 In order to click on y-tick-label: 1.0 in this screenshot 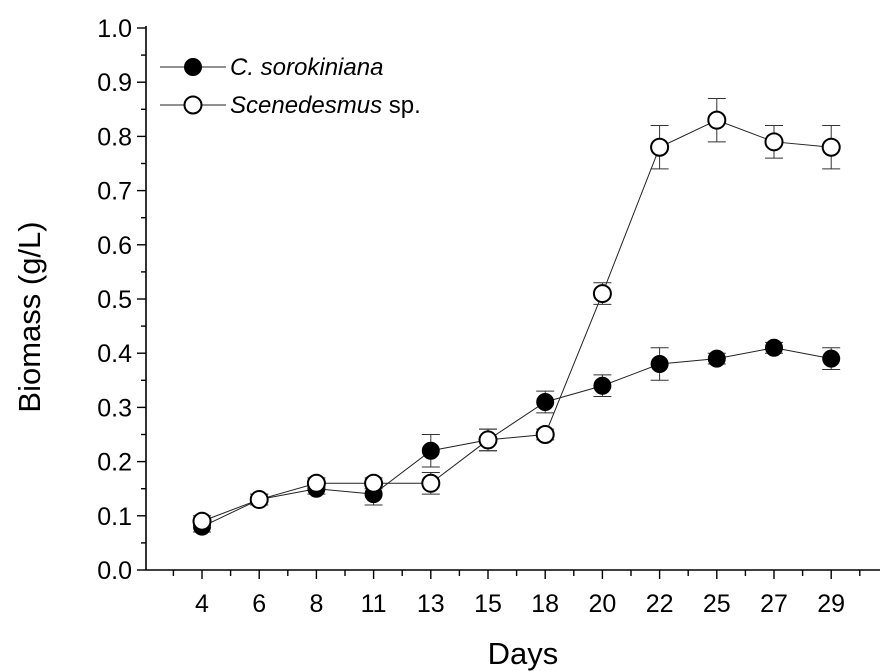, I will do `click(114, 29)`.